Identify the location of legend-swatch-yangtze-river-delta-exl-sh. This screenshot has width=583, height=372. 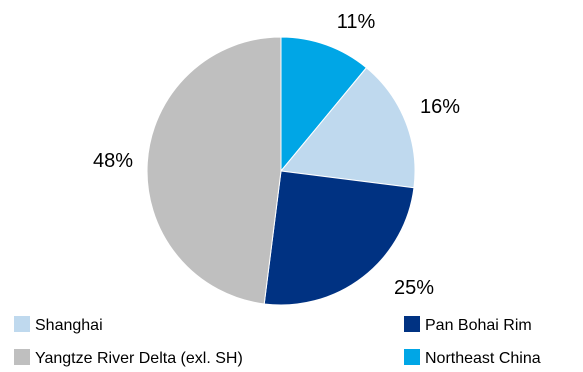
(22, 357).